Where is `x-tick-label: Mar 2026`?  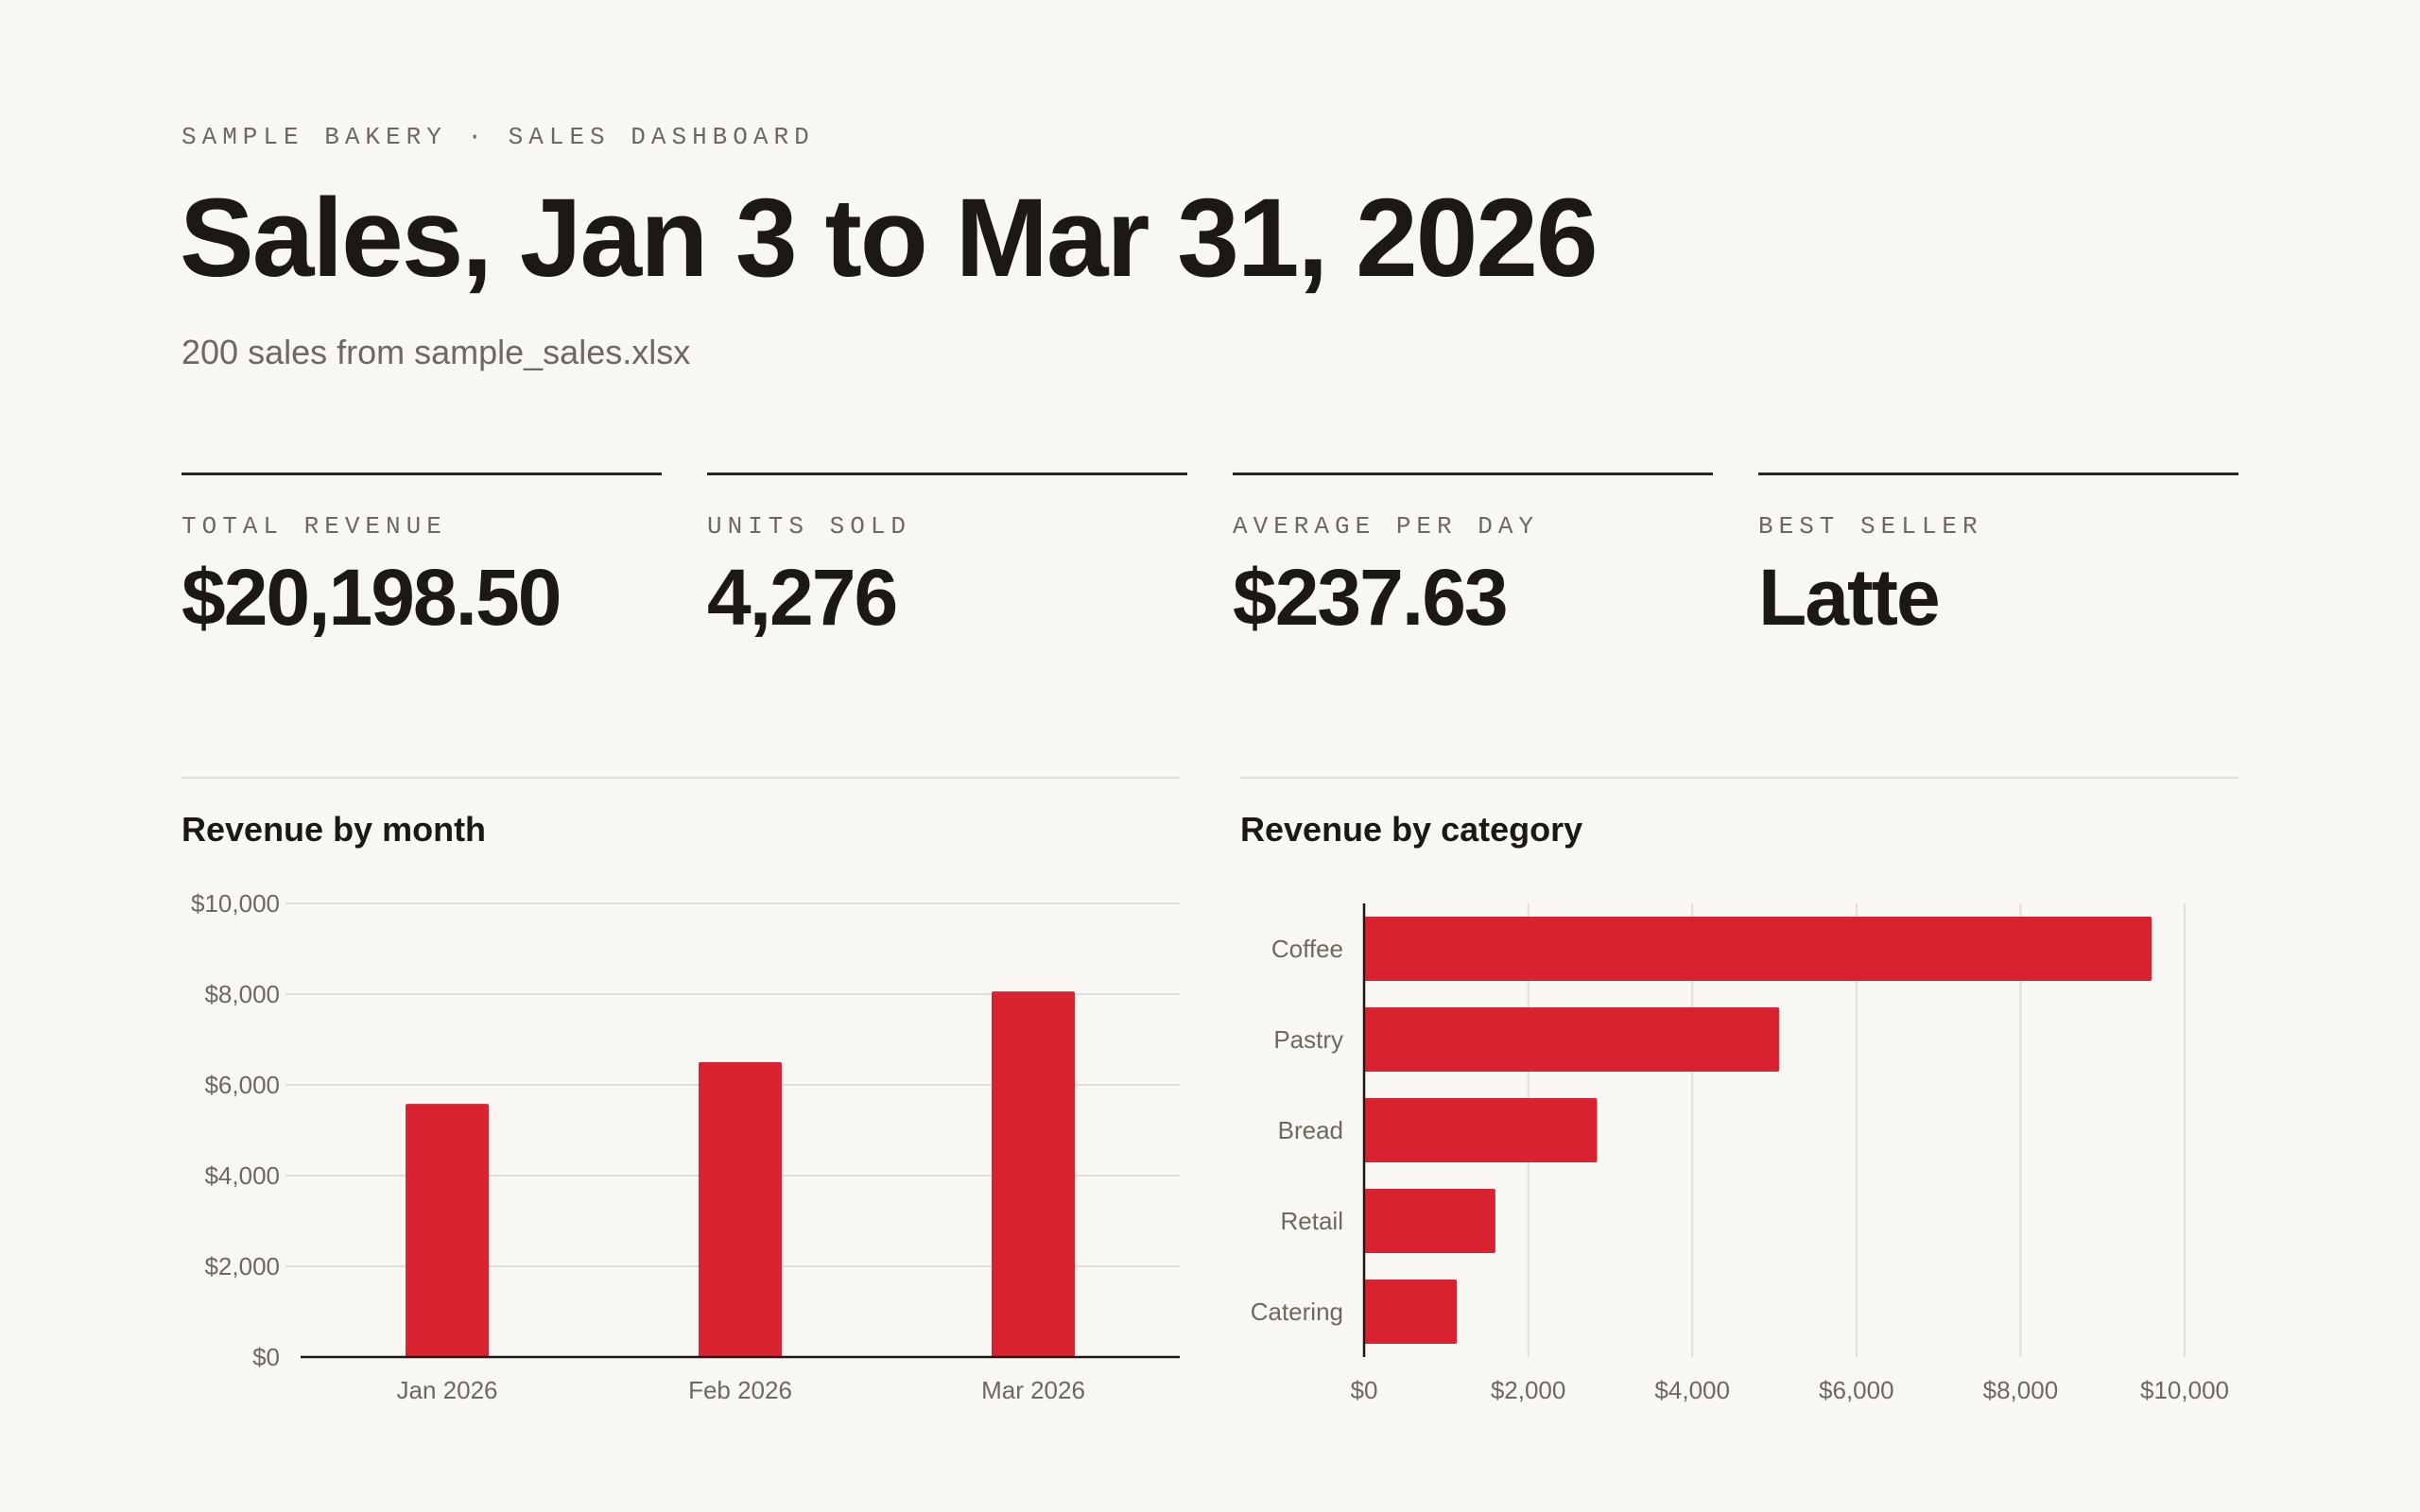
x-tick-label: Mar 2026 is located at coordinates (1033, 1390).